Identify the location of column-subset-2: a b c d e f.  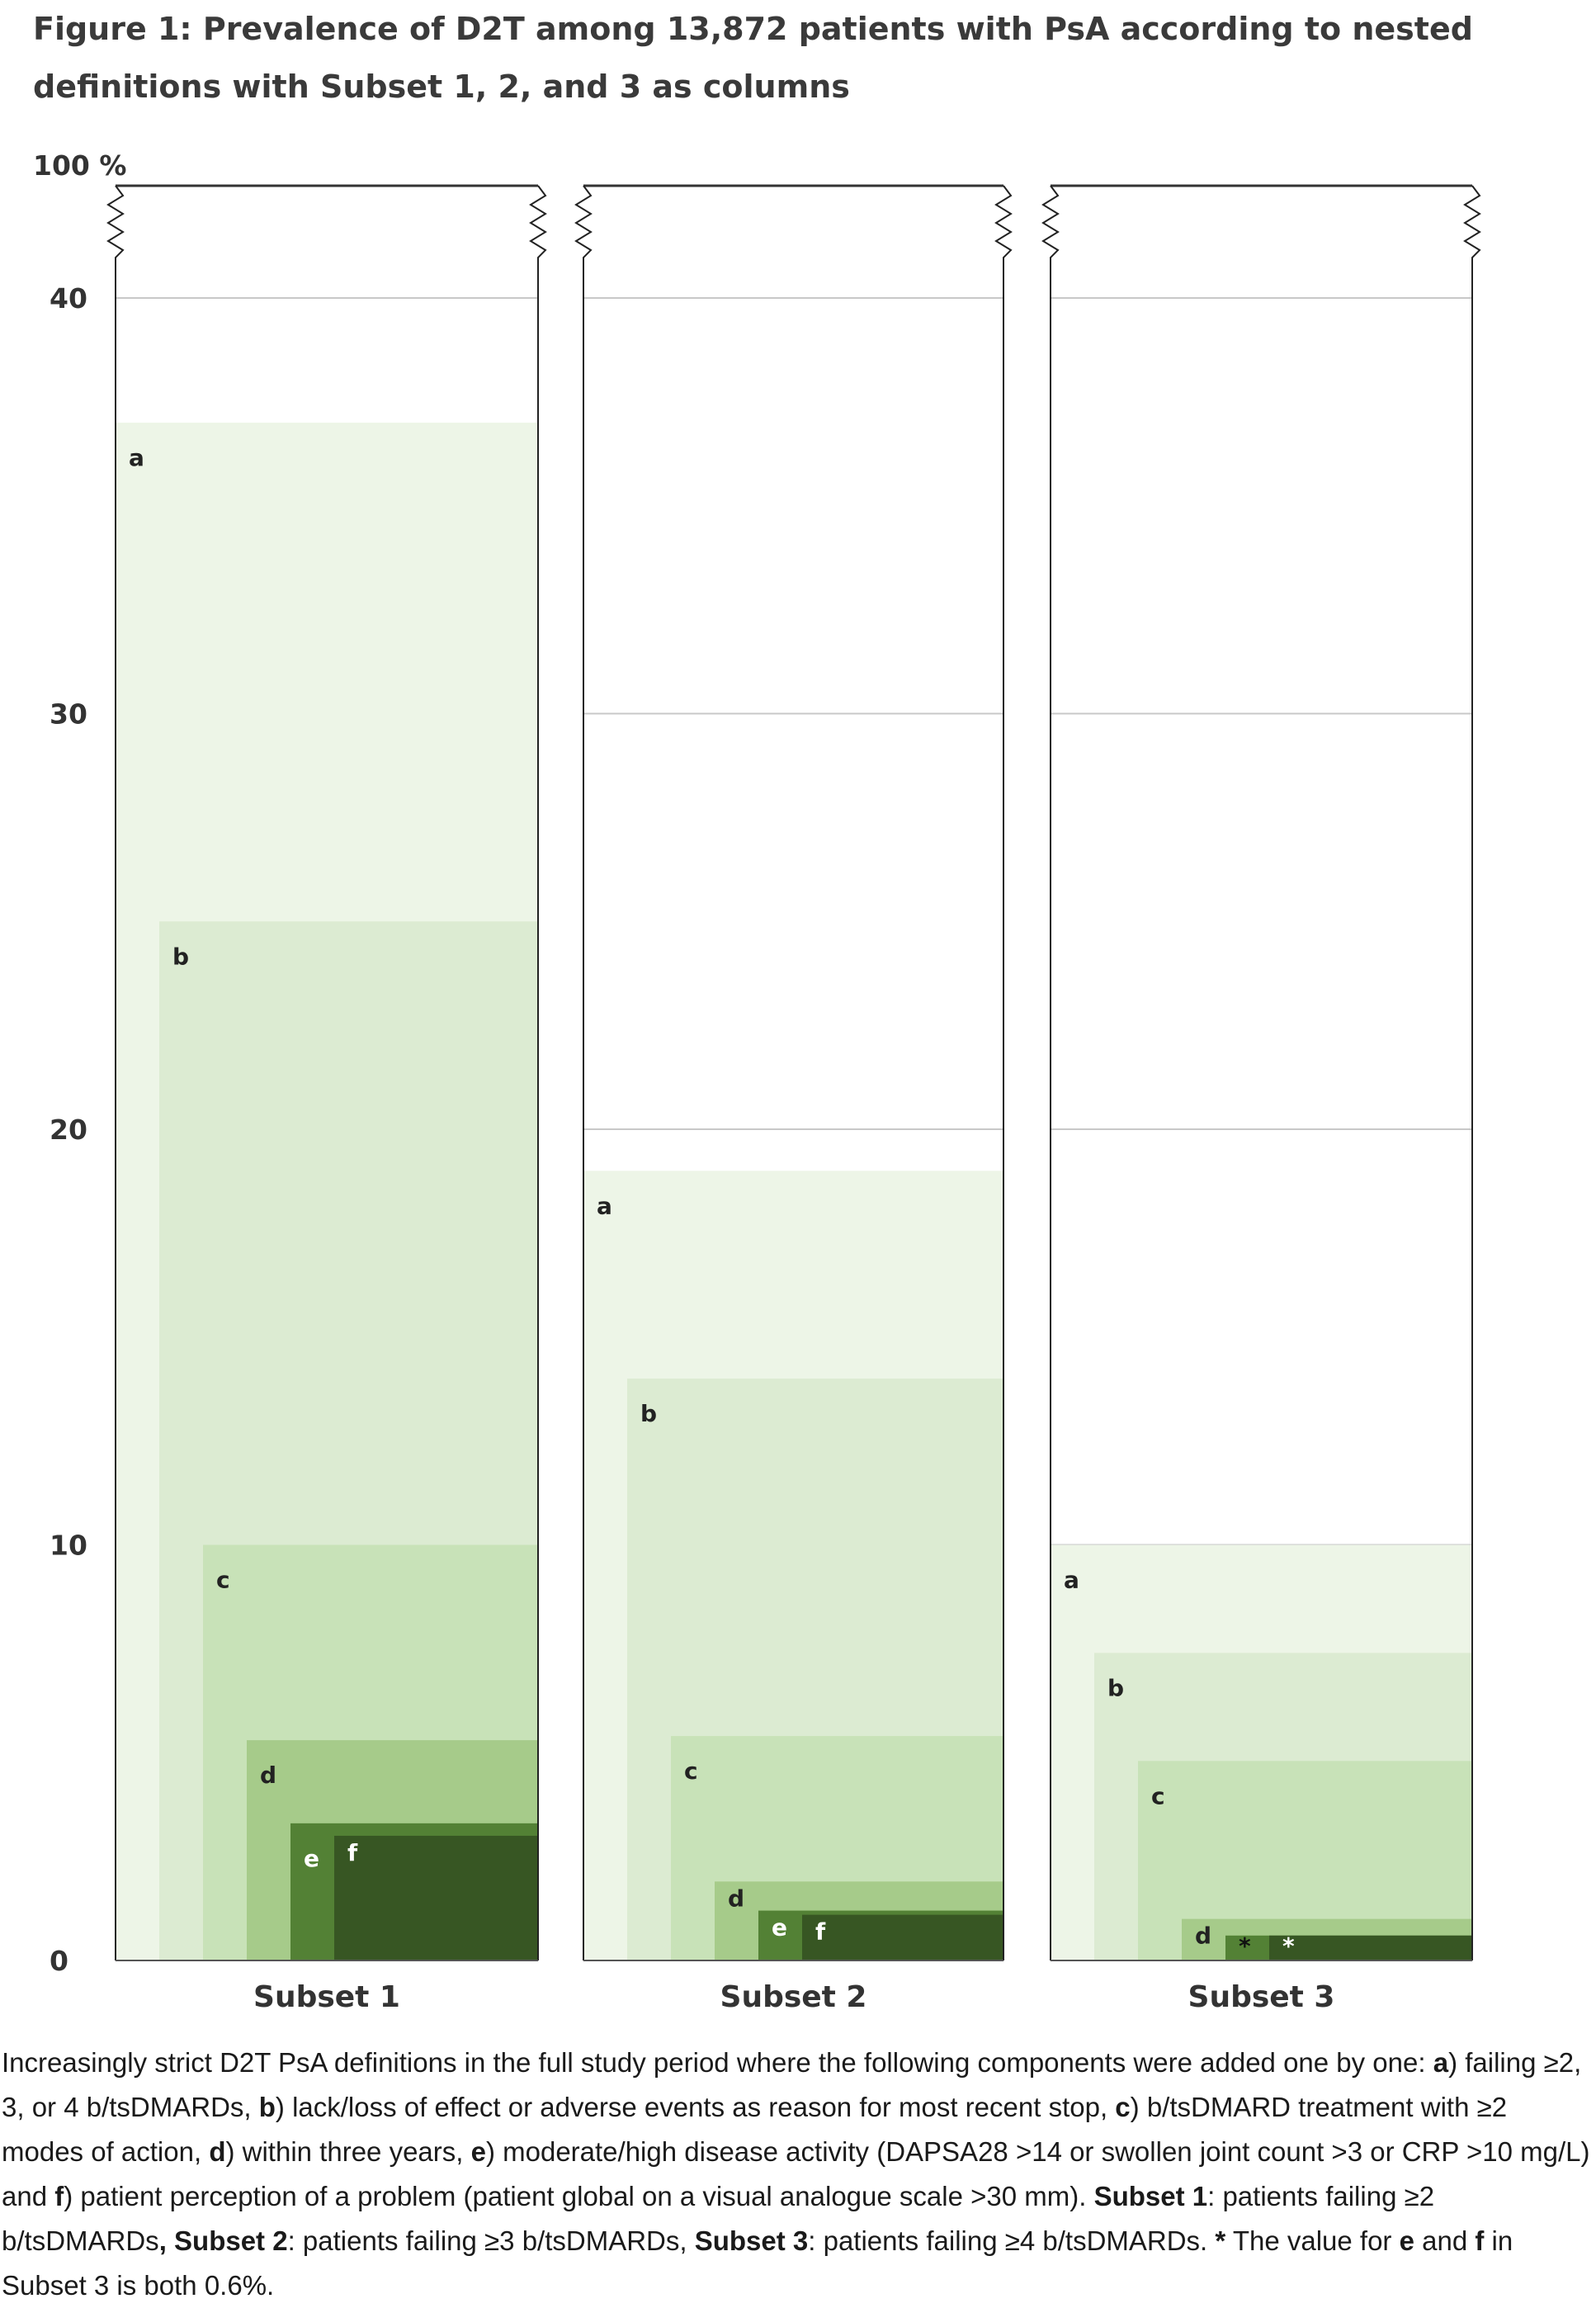
(793, 1565).